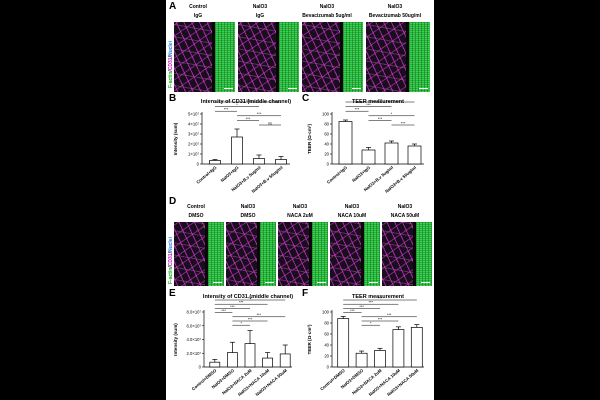 The height and width of the screenshot is (400, 600). I want to click on micrograph-naio3-naca2, so click(303, 254).